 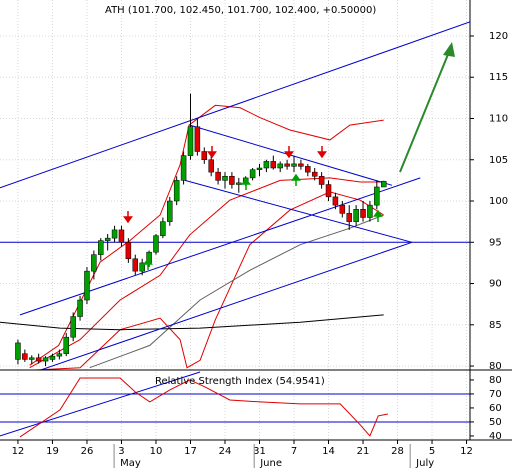 What do you see at coordinates (225, 451) in the screenshot?
I see `x-tick-label: 24` at bounding box center [225, 451].